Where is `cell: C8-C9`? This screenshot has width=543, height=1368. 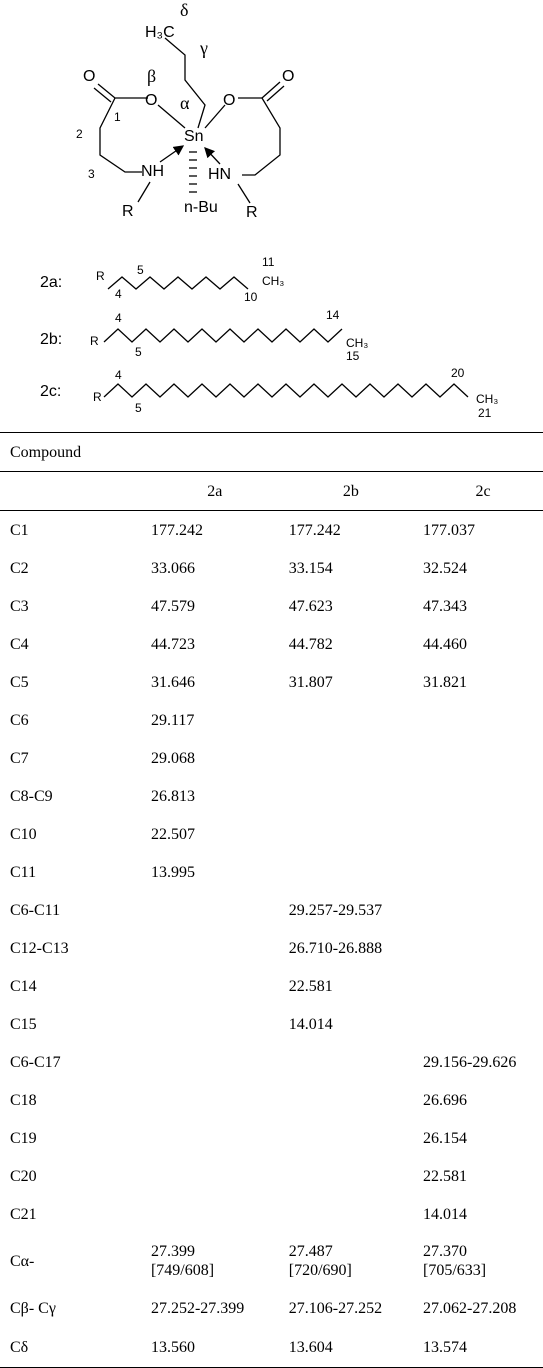
cell: C8-C9 is located at coordinates (31, 796).